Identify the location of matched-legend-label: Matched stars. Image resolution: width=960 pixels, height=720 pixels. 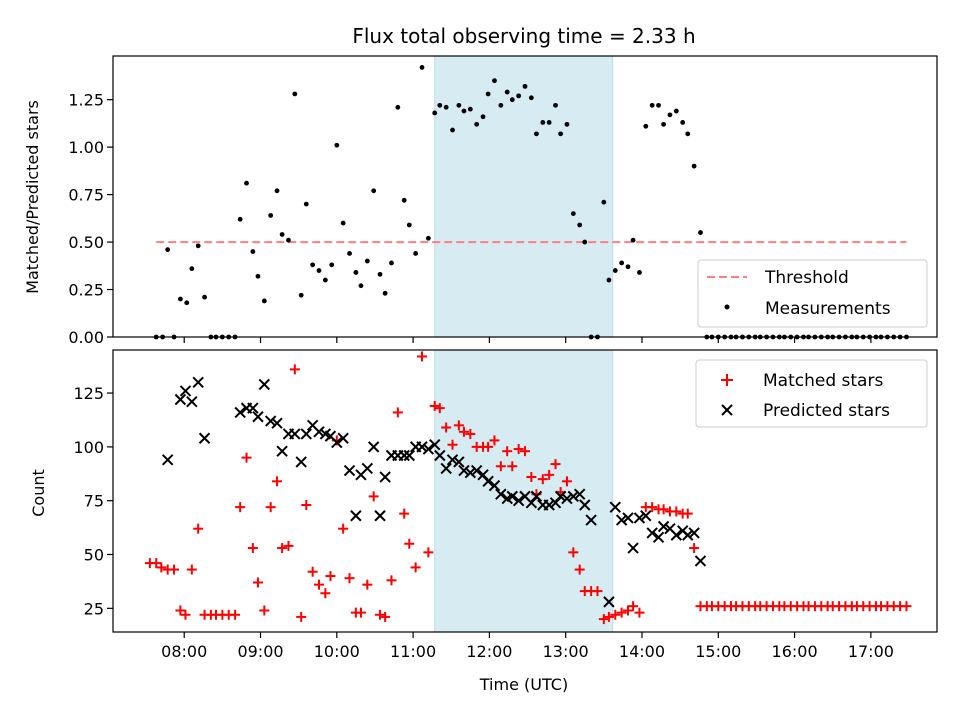
(823, 381).